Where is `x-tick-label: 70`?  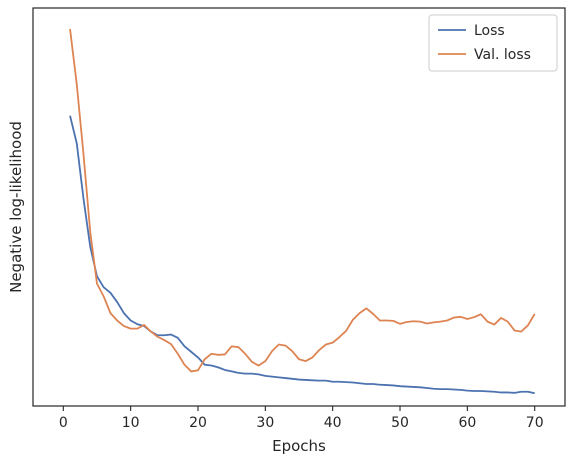
x-tick-label: 70 is located at coordinates (535, 423).